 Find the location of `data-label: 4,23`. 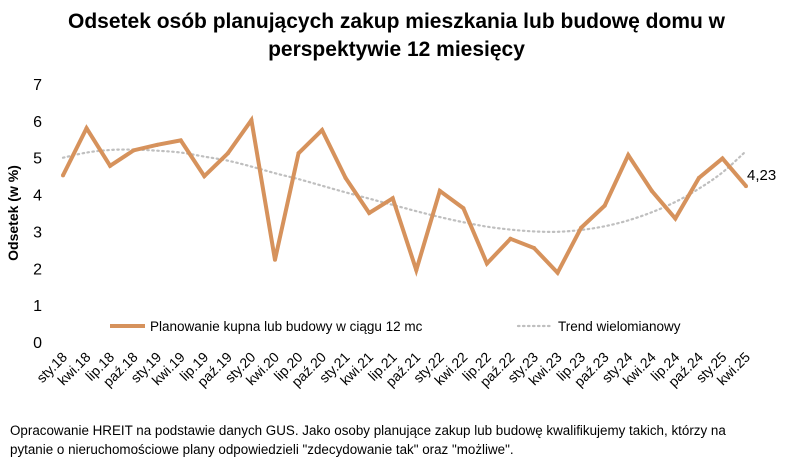

data-label: 4,23 is located at coordinates (761, 175).